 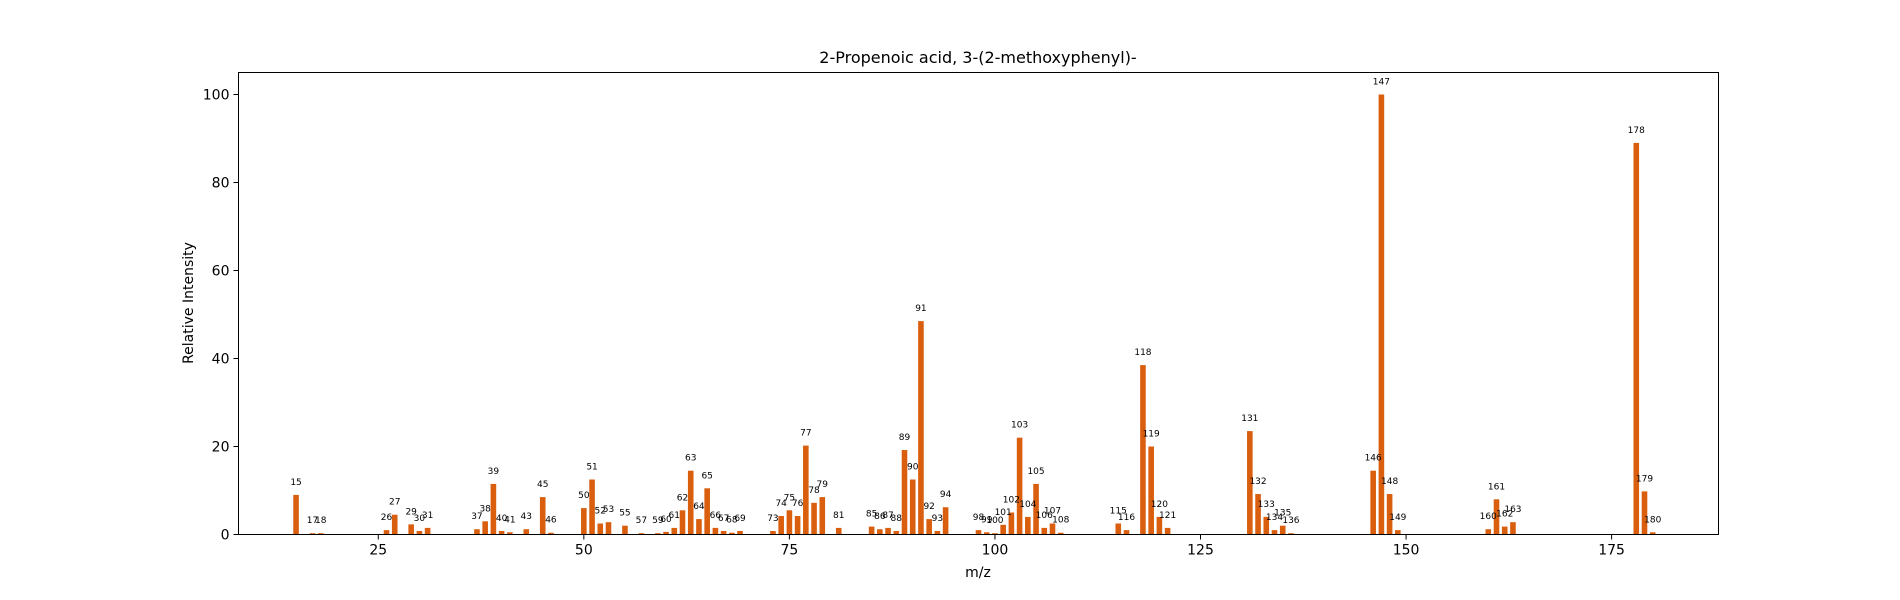 What do you see at coordinates (584, 496) in the screenshot?
I see `peak-label-50: 50` at bounding box center [584, 496].